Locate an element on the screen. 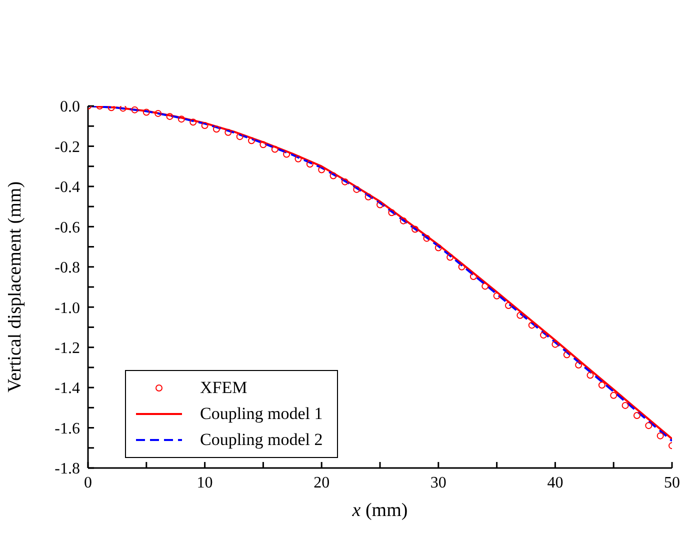 The image size is (696, 534). y-tick-label: -1.0 is located at coordinates (67, 308).